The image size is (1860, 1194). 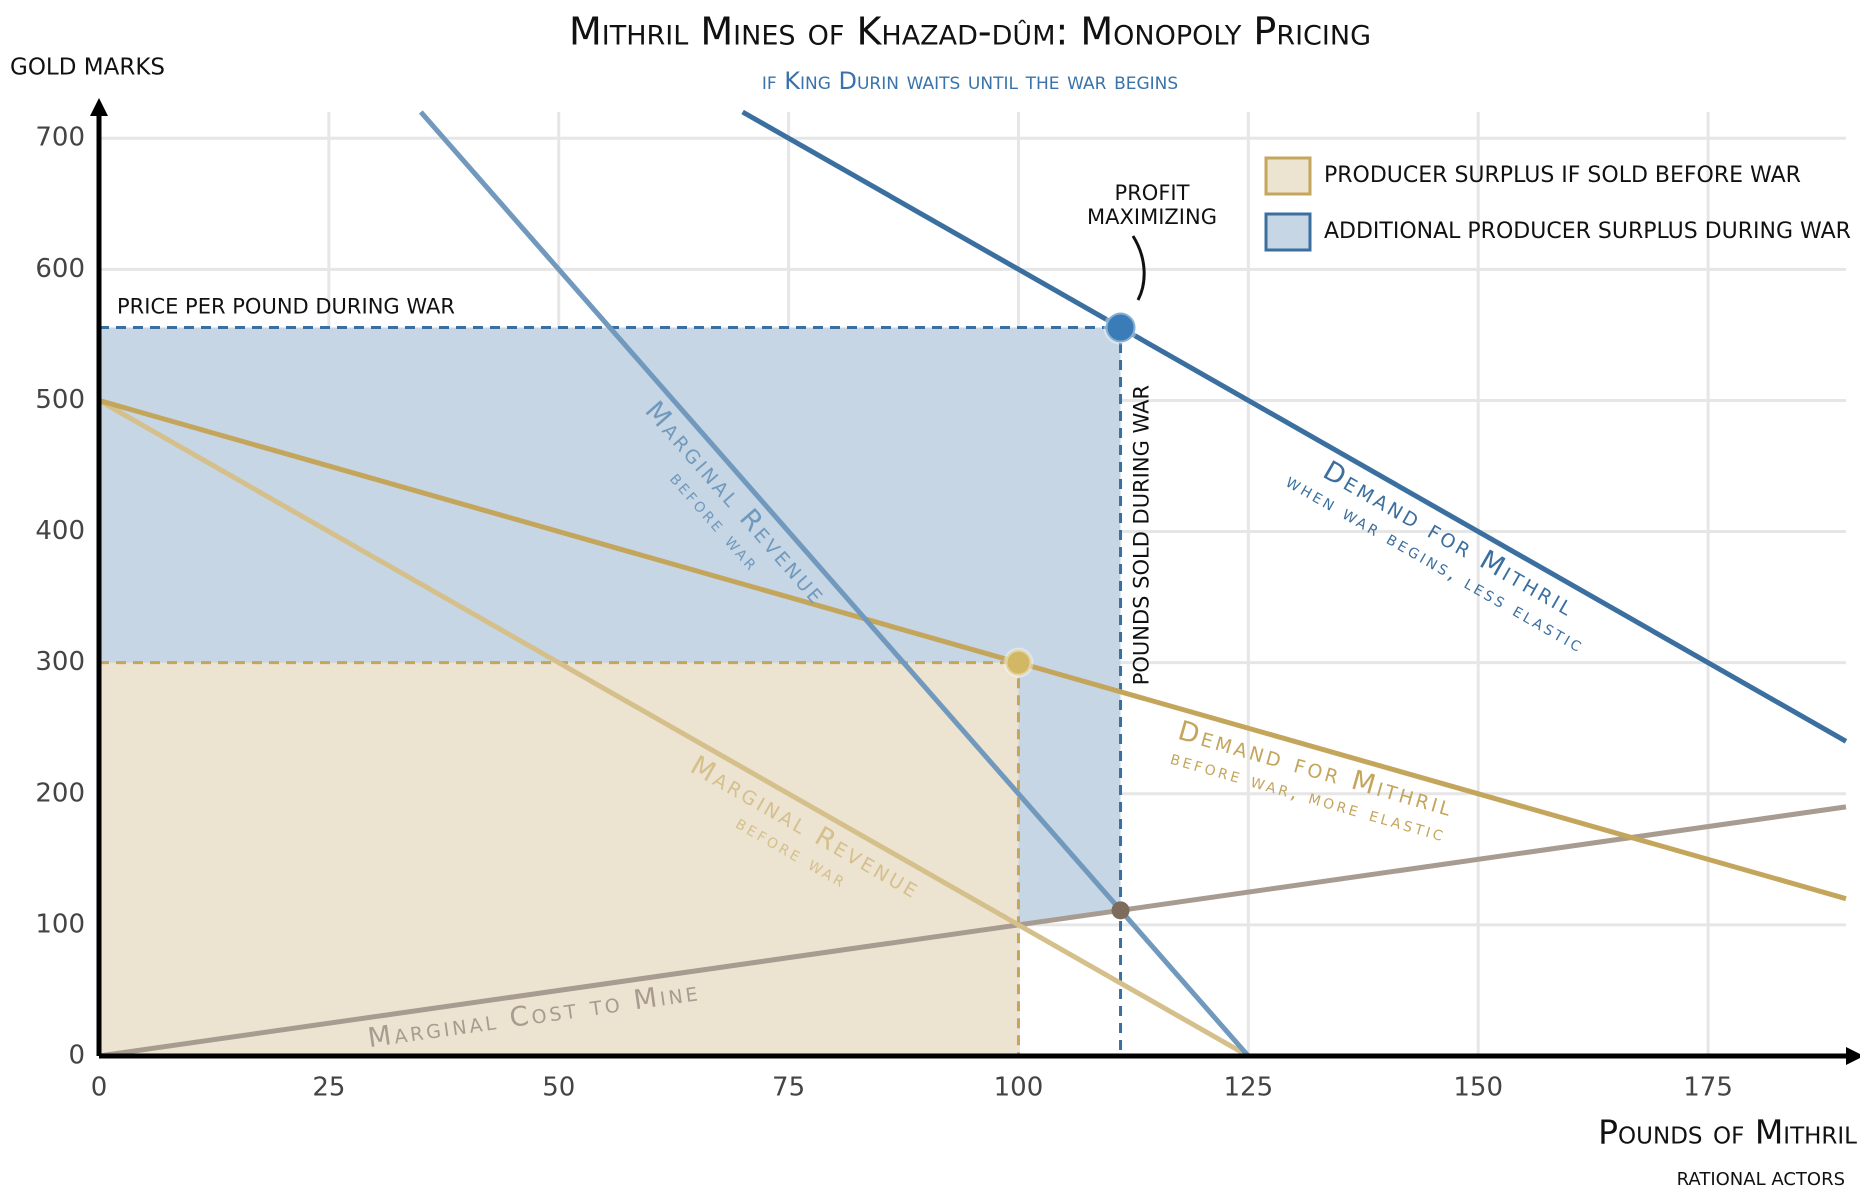 What do you see at coordinates (1142, 535) in the screenshot?
I see `annotation: POUNDS SOLD DURING WAR` at bounding box center [1142, 535].